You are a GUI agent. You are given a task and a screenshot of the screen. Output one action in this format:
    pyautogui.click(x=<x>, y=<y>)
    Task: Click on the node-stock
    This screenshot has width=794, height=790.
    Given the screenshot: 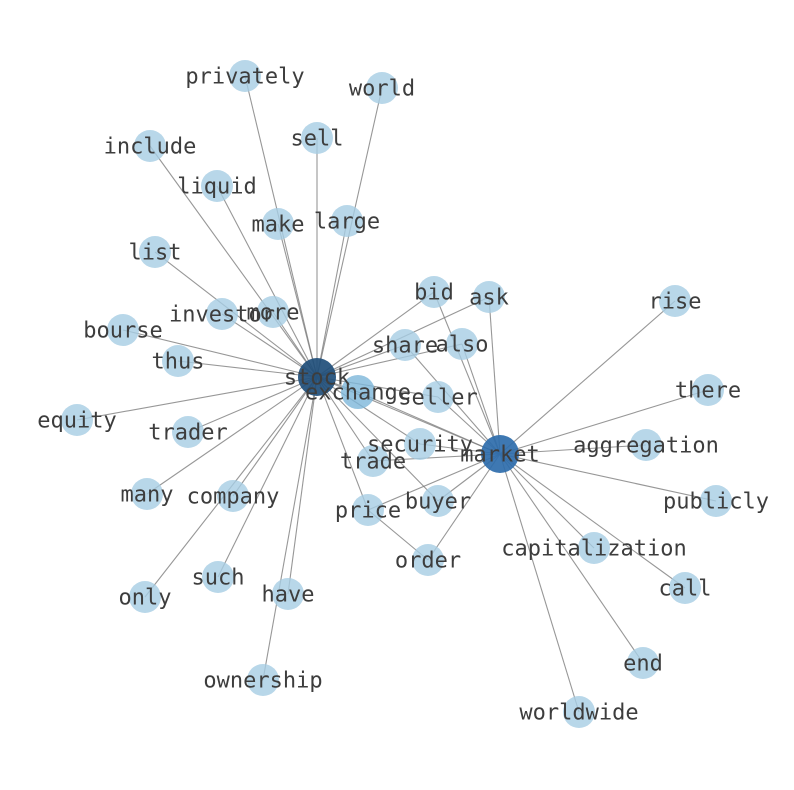 What is the action you would take?
    pyautogui.click(x=317, y=377)
    